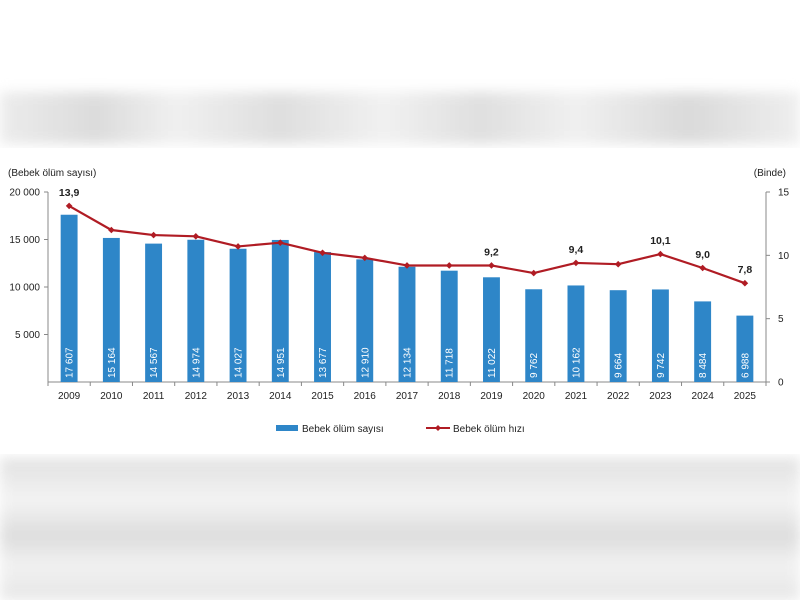 This screenshot has height=600, width=800. What do you see at coordinates (784, 193) in the screenshot?
I see `right-axis-tick-label: 15` at bounding box center [784, 193].